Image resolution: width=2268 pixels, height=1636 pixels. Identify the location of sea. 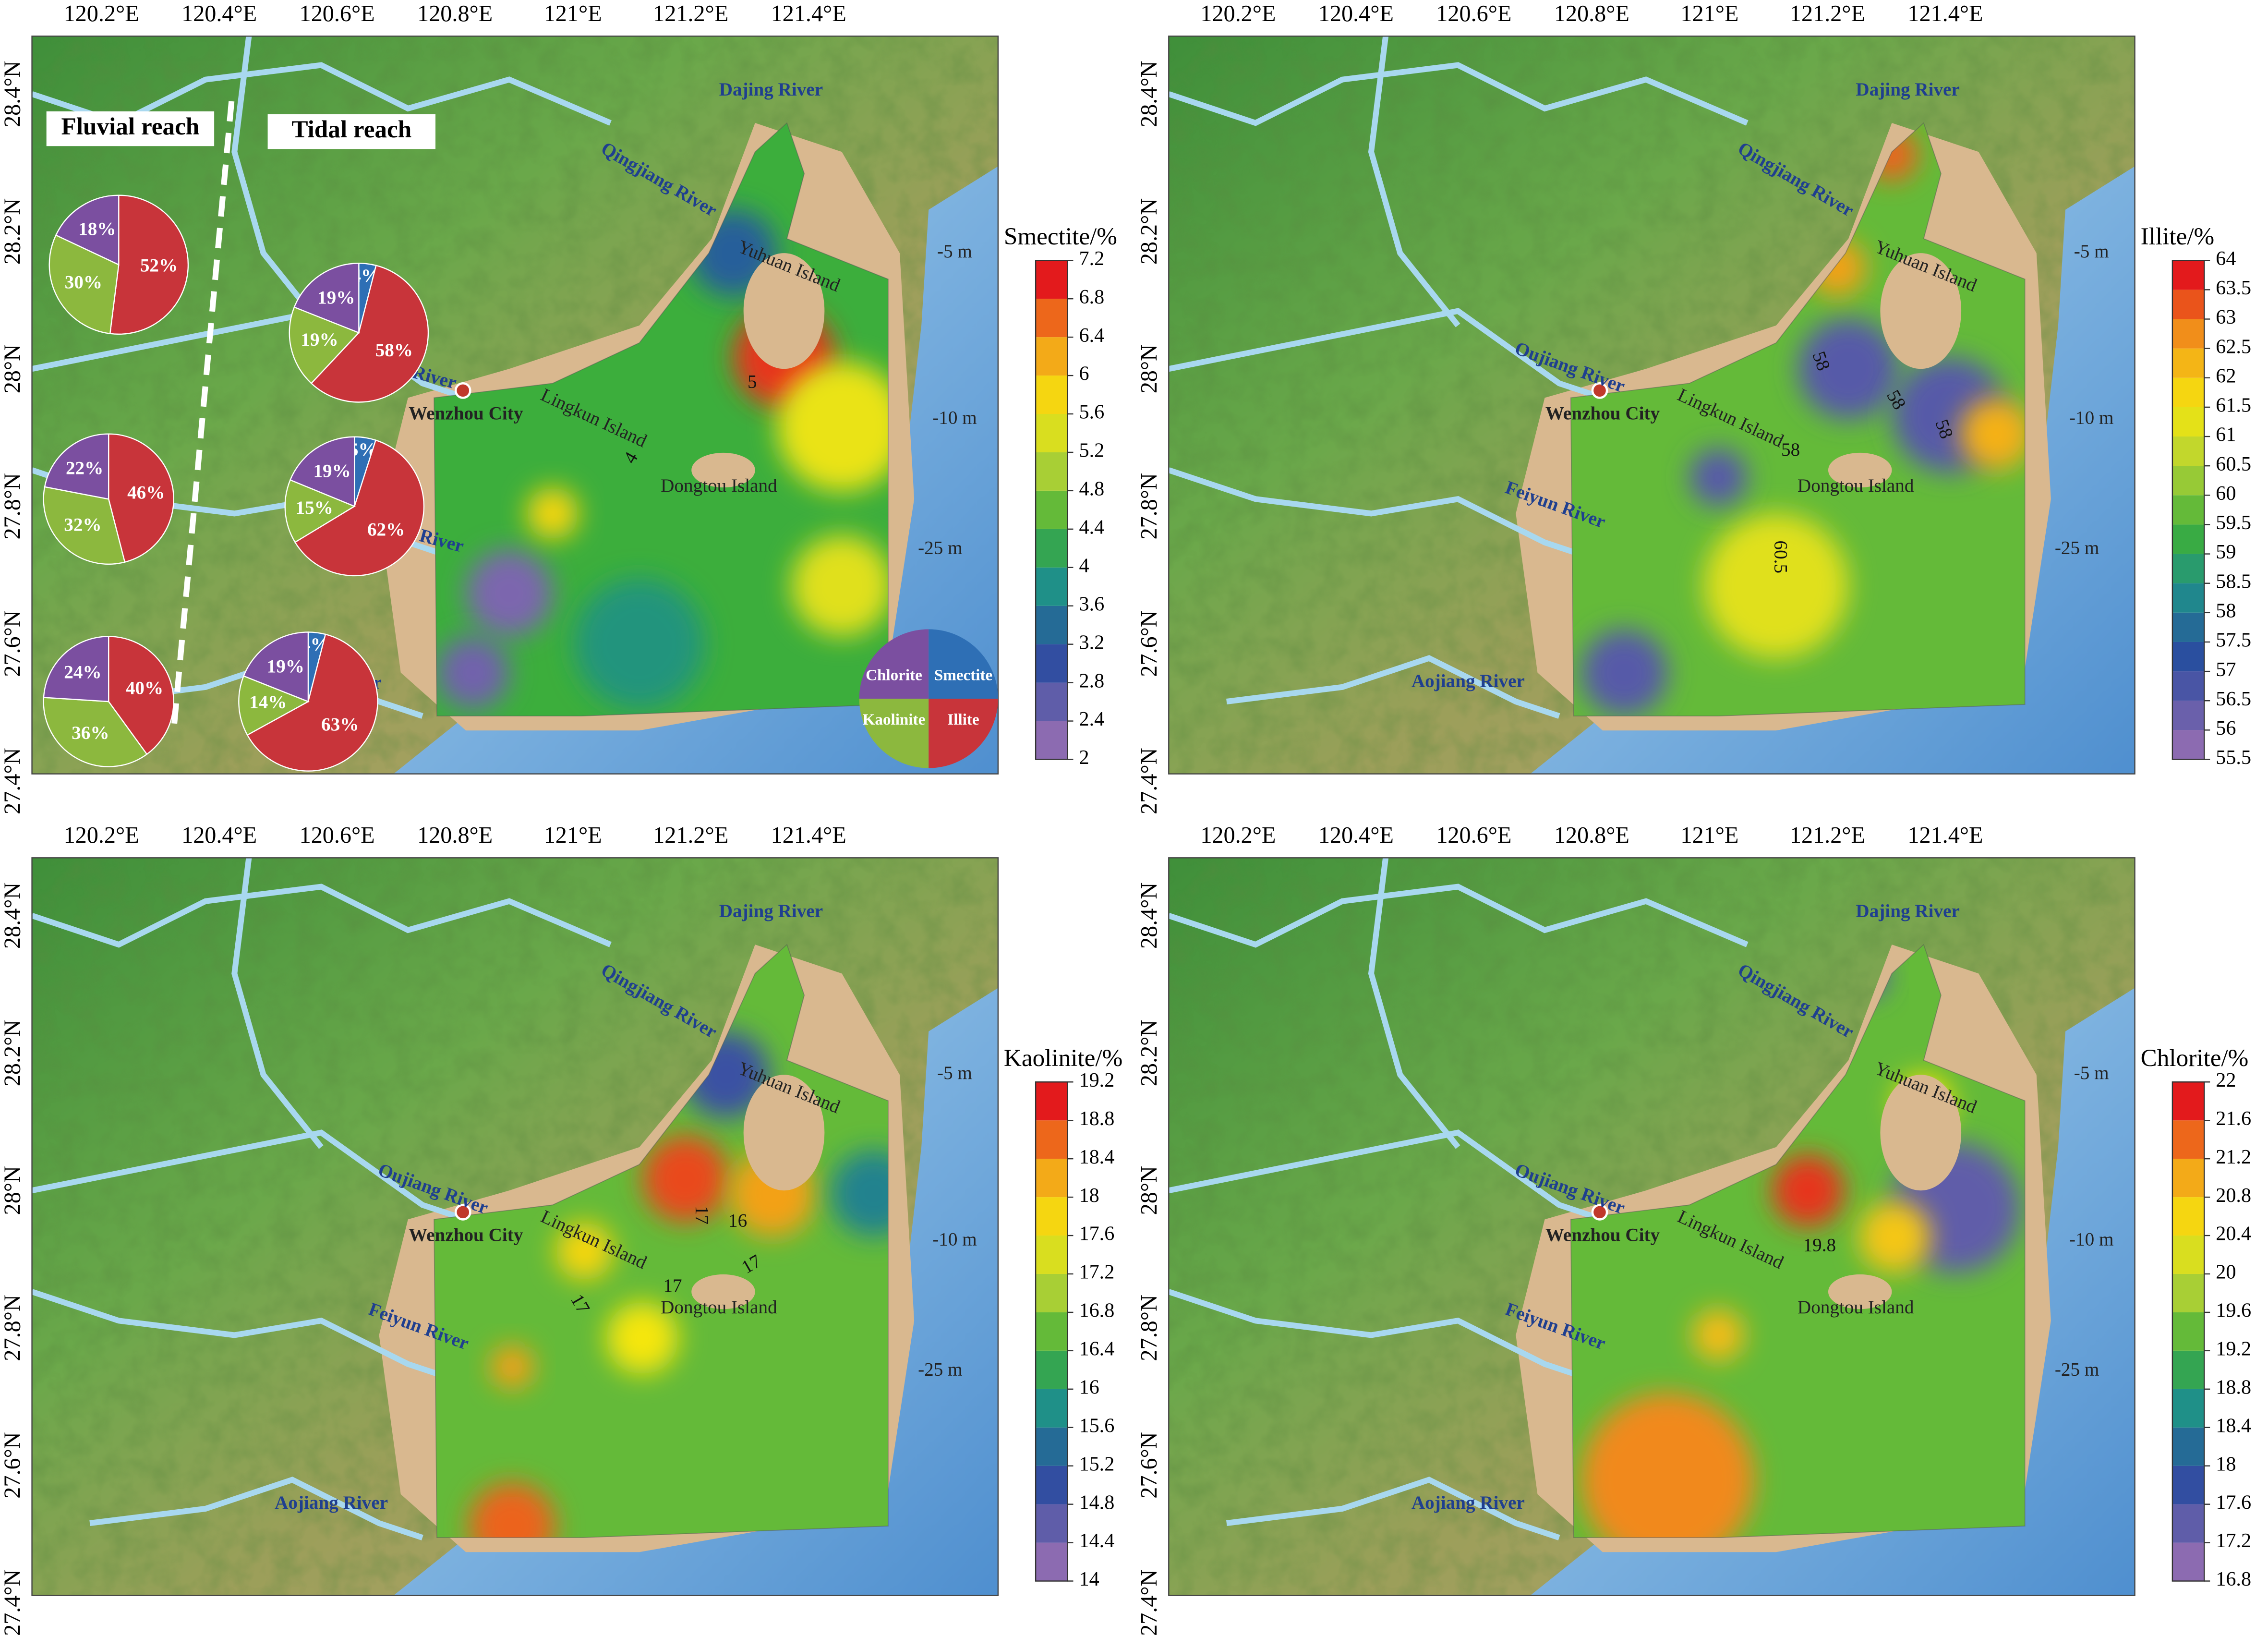
(1833, 470).